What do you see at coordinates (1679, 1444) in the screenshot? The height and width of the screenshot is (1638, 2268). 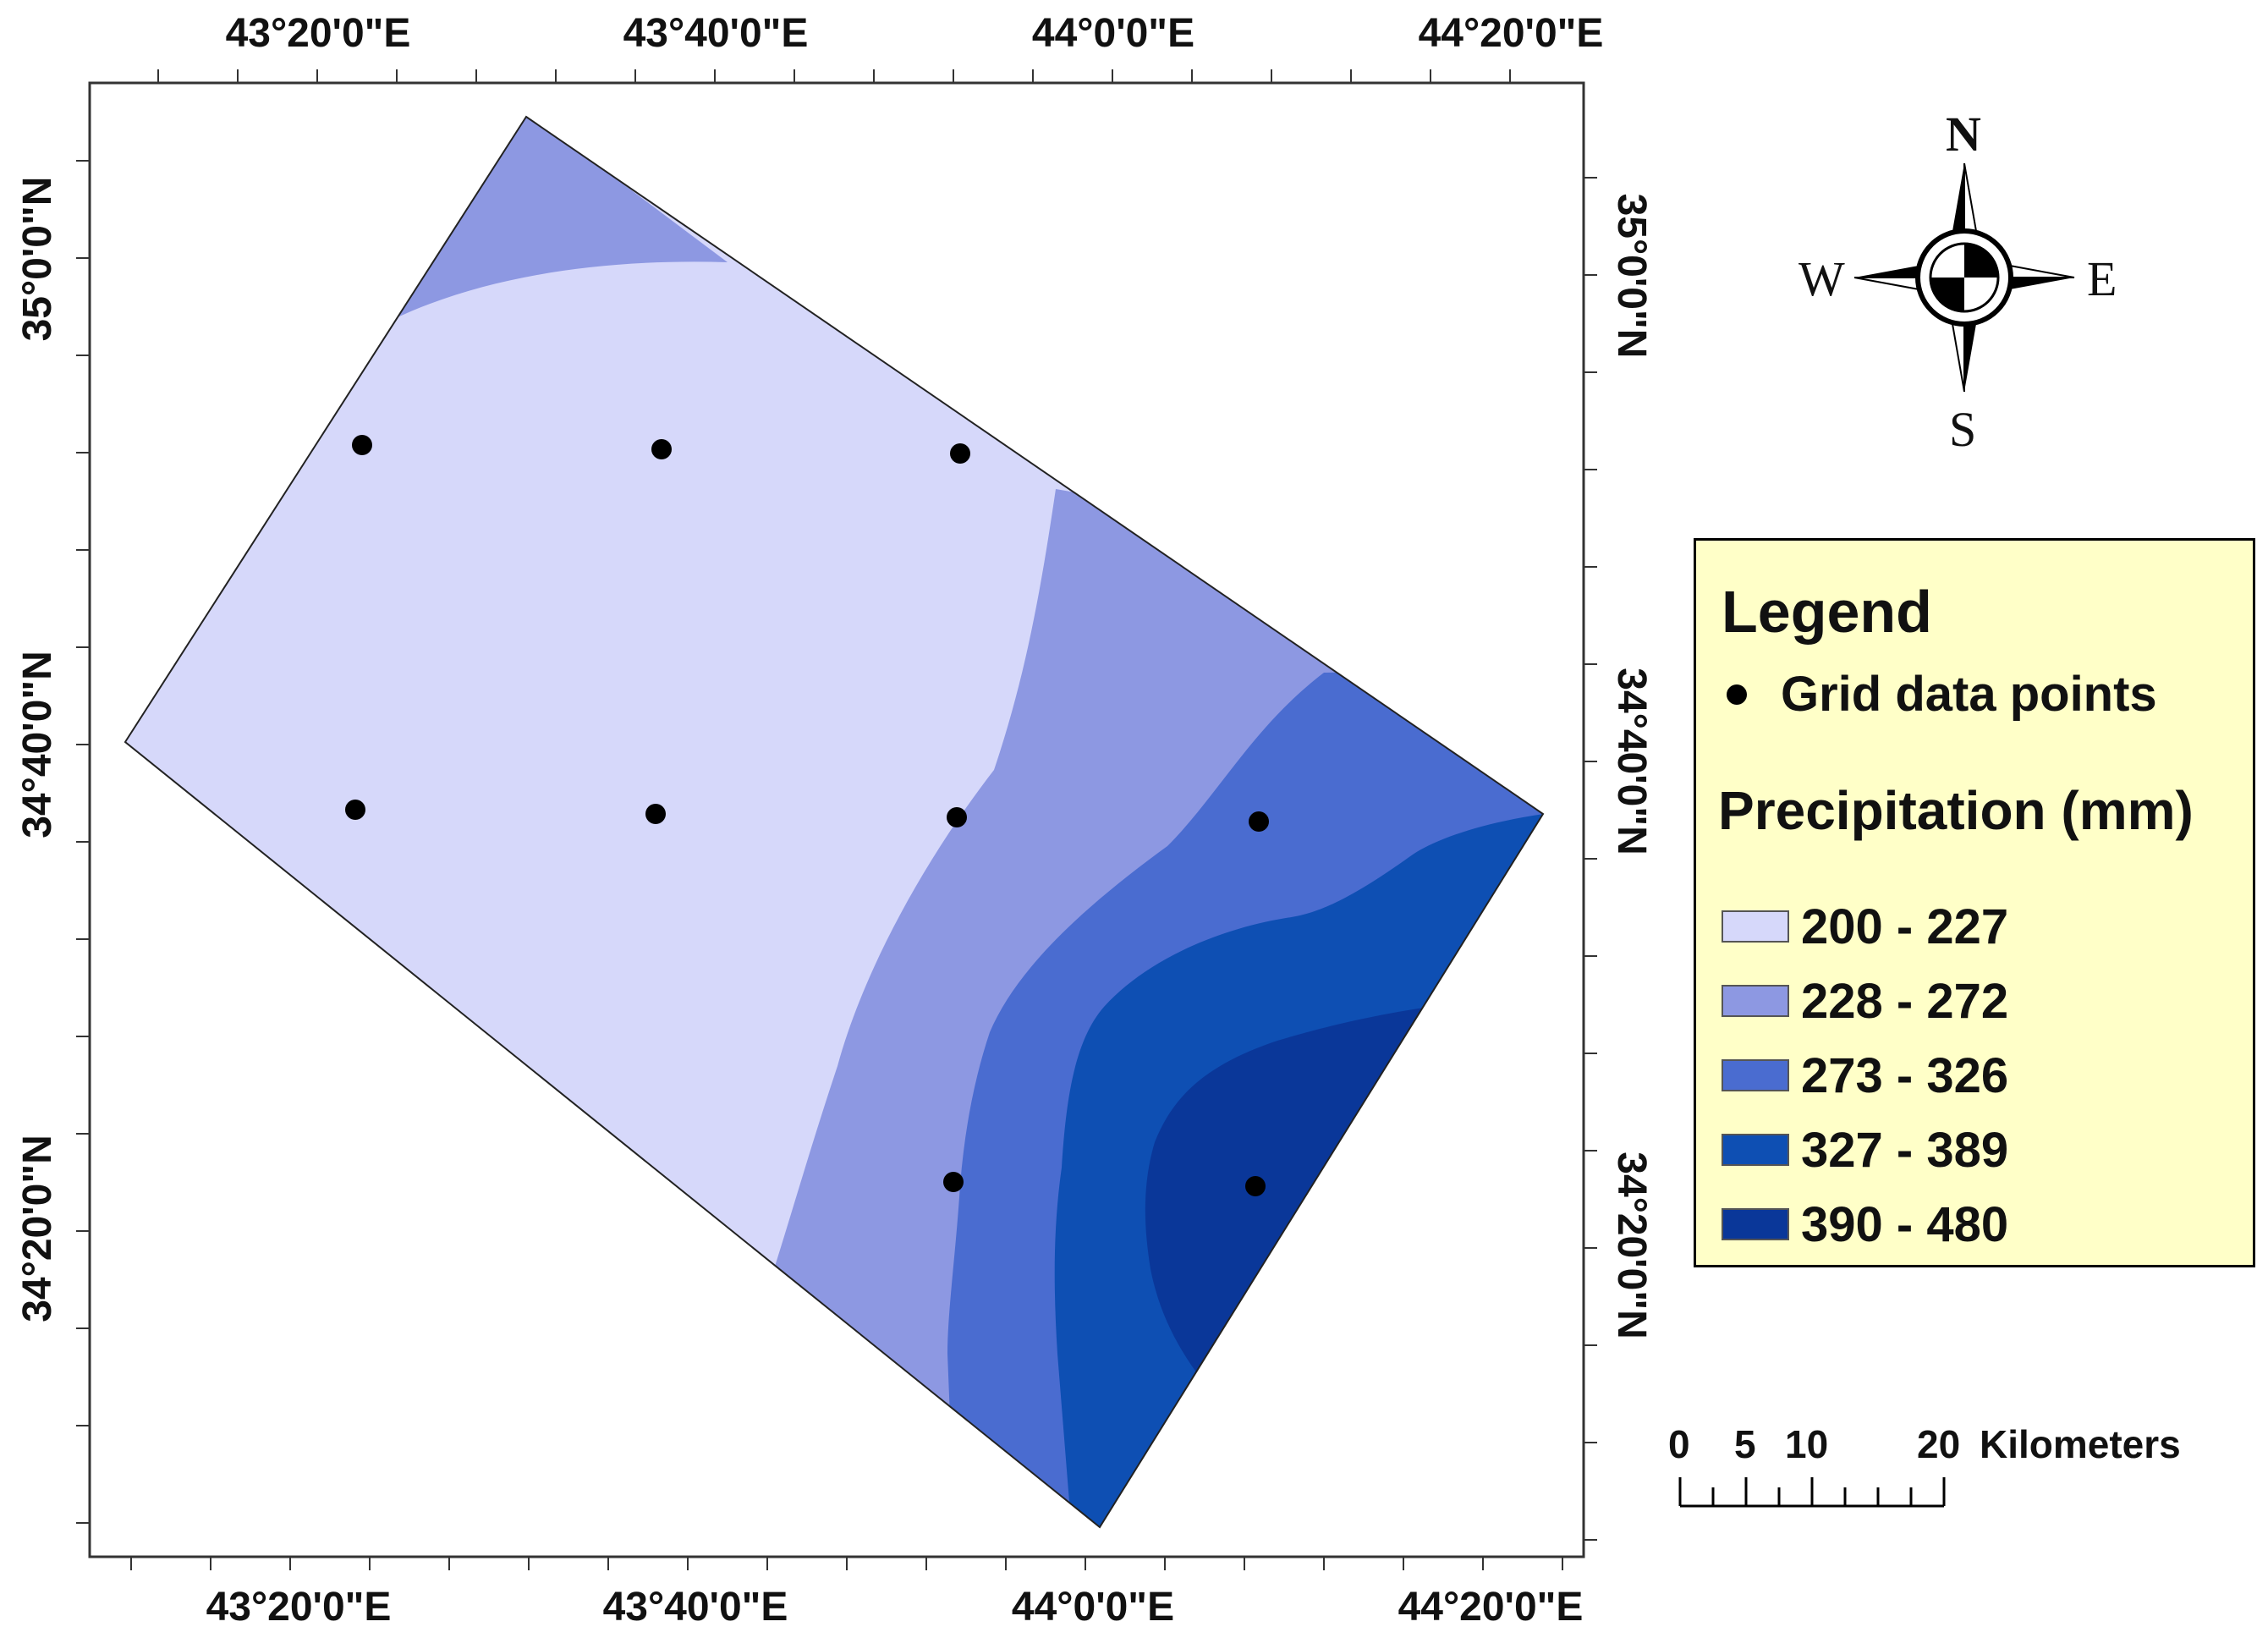 I see `scale-label-0: 0` at bounding box center [1679, 1444].